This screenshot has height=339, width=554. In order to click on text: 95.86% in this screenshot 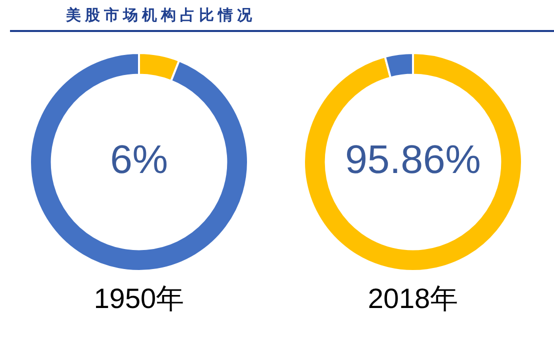, I will do `click(413, 160)`.